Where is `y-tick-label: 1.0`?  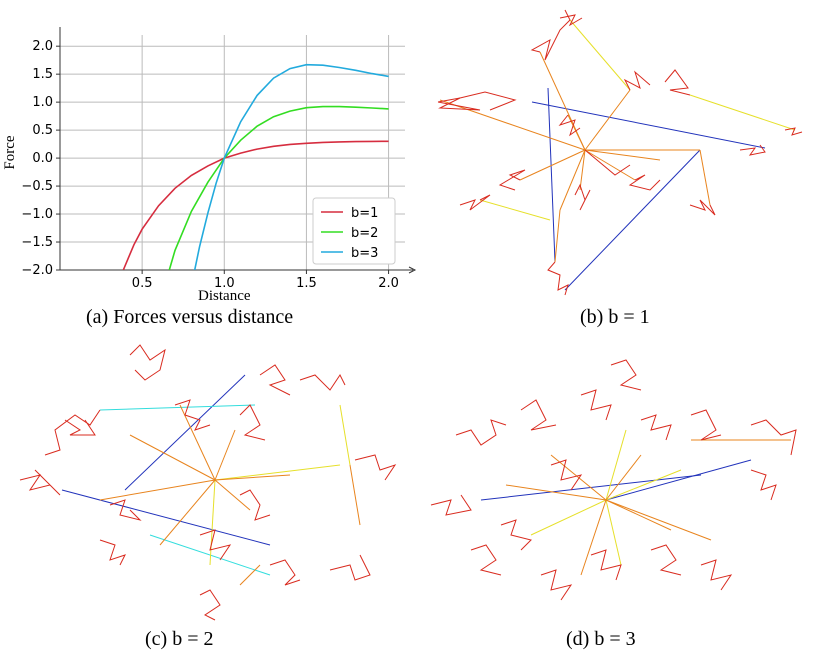
y-tick-label: 1.0 is located at coordinates (42, 102).